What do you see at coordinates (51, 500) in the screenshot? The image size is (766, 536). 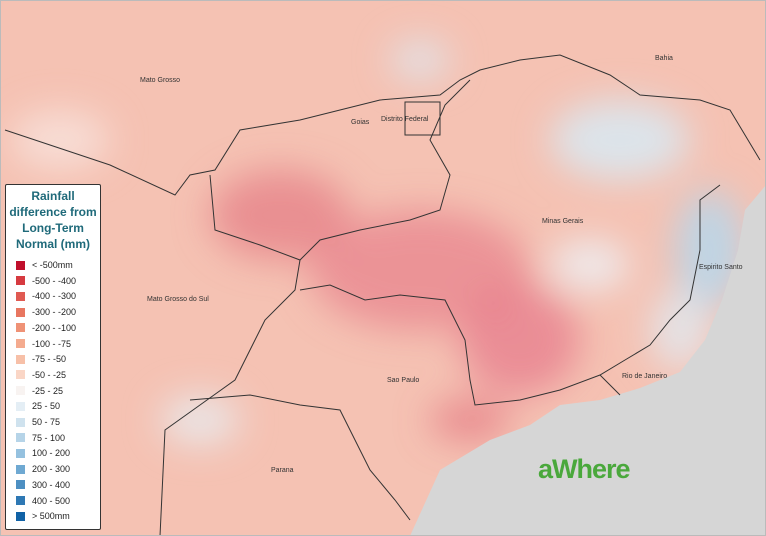 I see `legend-label: 400 - 500` at bounding box center [51, 500].